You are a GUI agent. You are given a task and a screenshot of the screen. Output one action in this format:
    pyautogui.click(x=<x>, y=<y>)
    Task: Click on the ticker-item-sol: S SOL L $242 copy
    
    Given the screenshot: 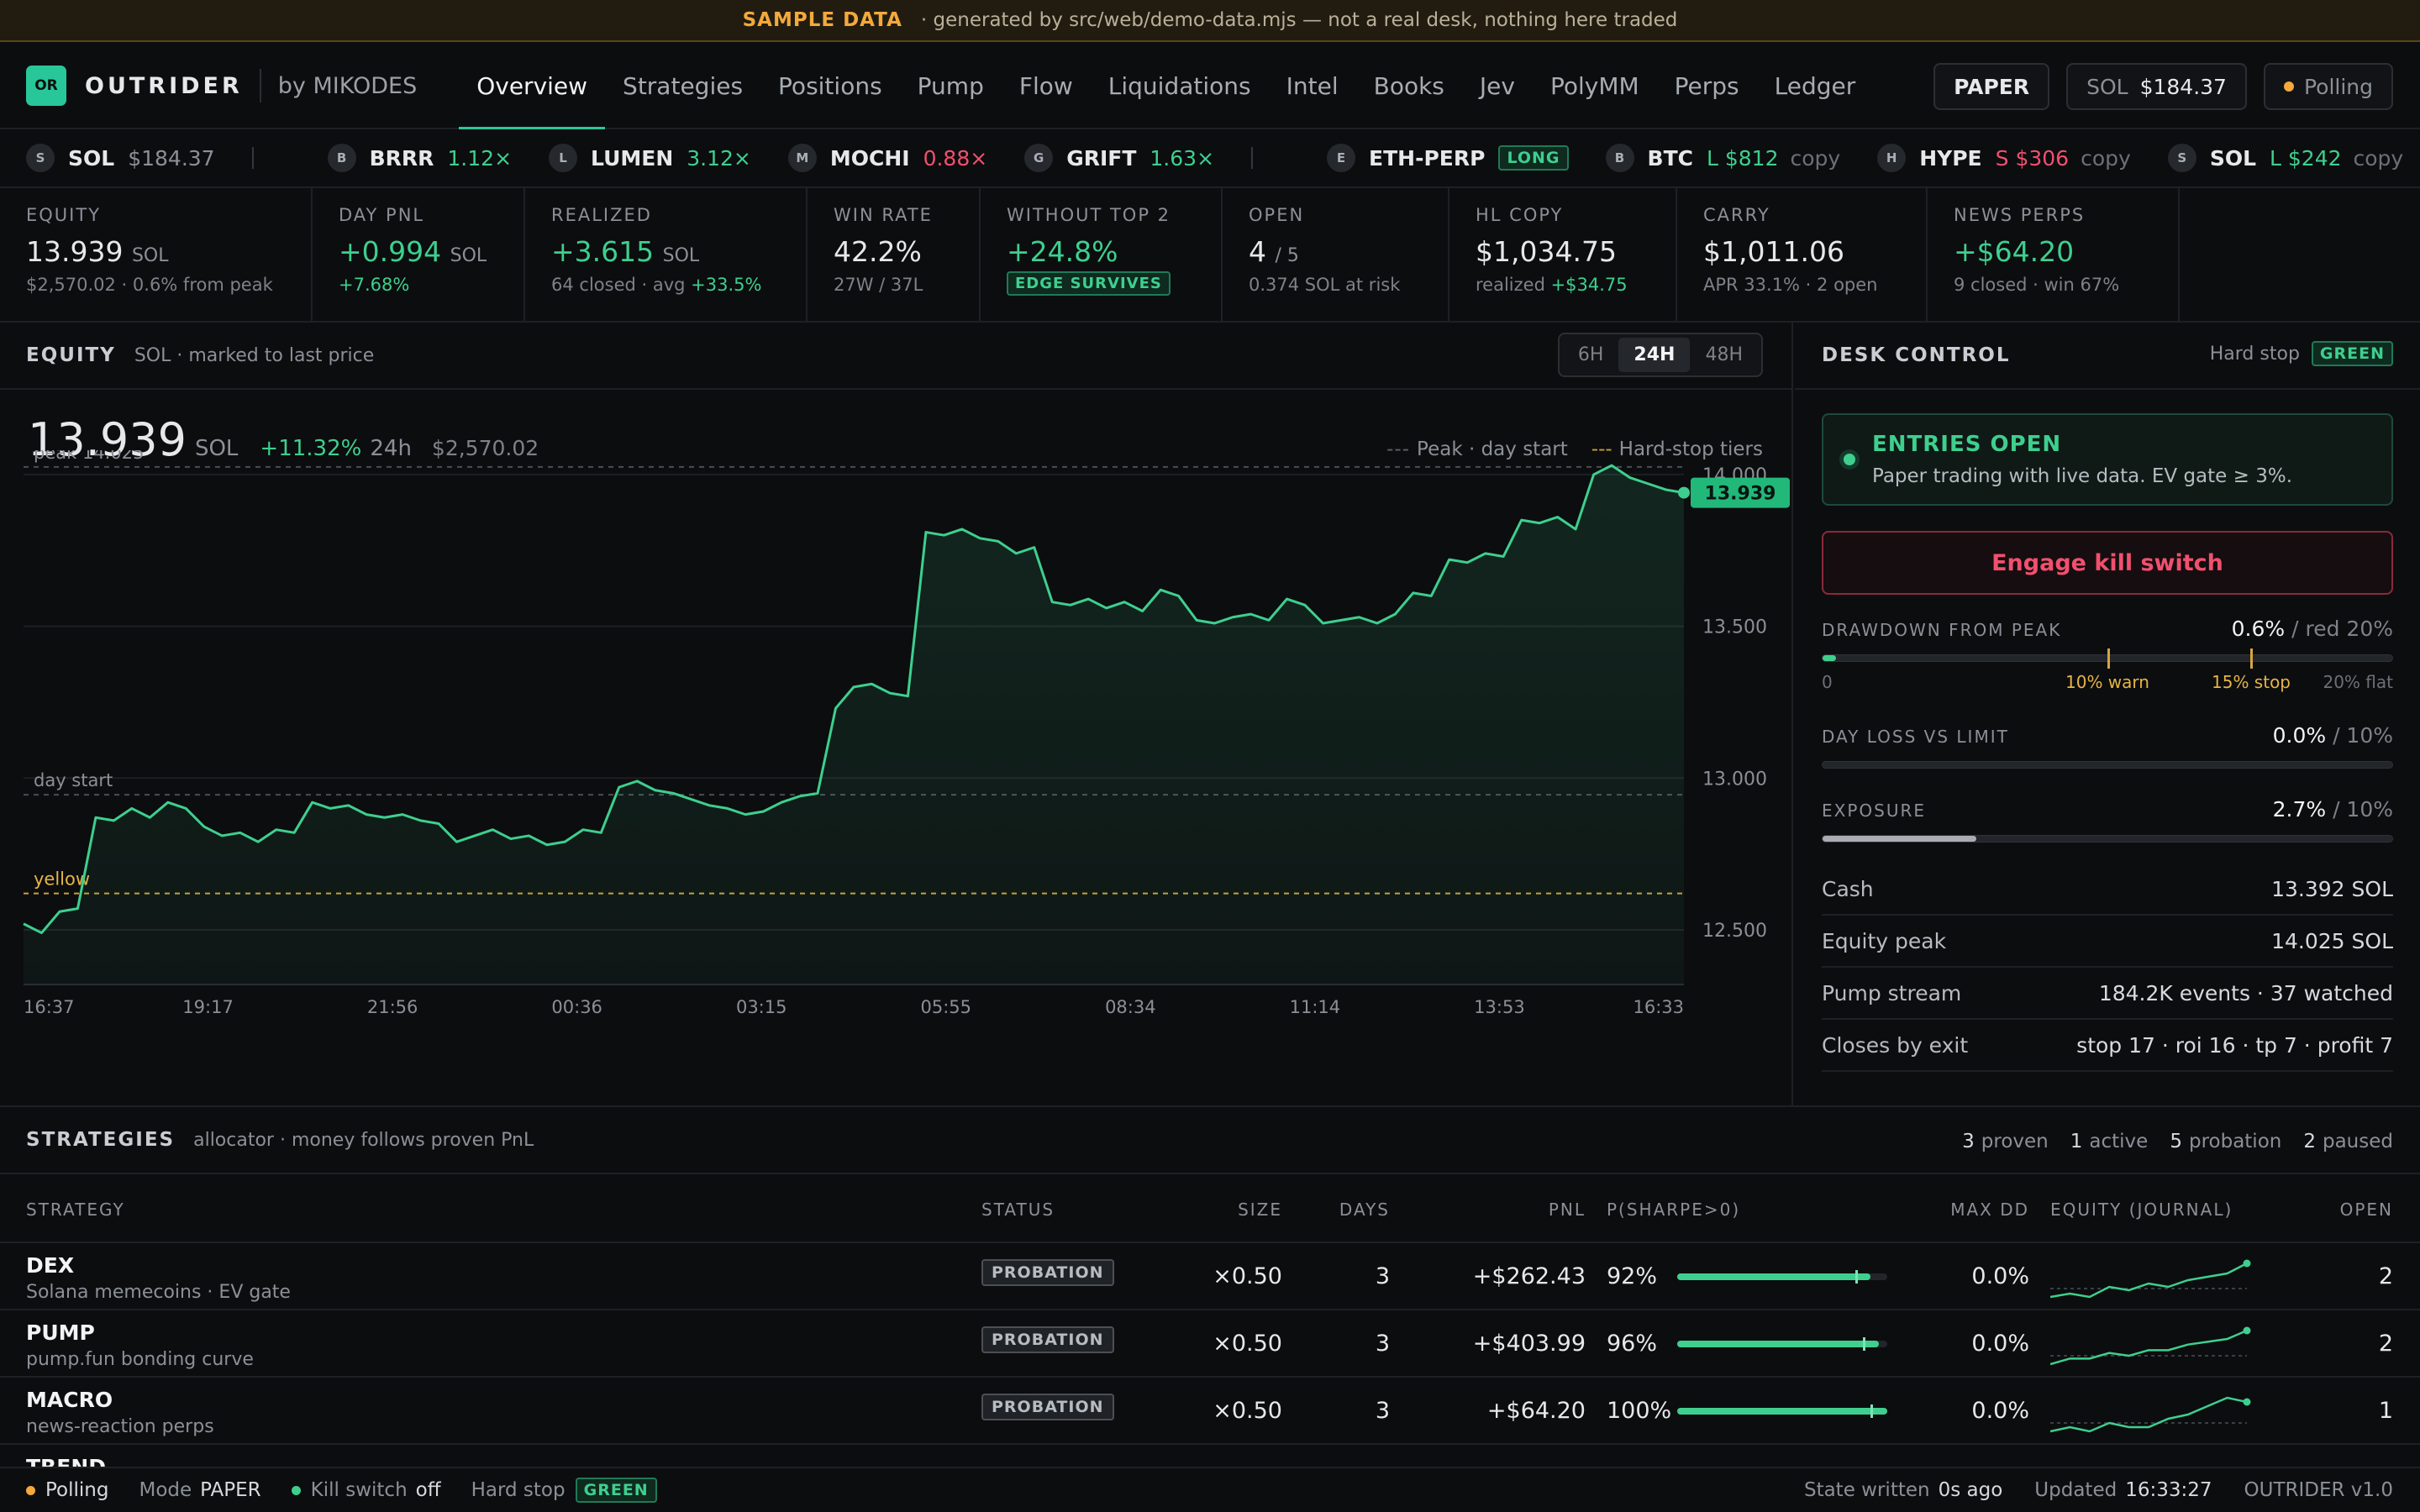 What is the action you would take?
    pyautogui.click(x=2285, y=158)
    